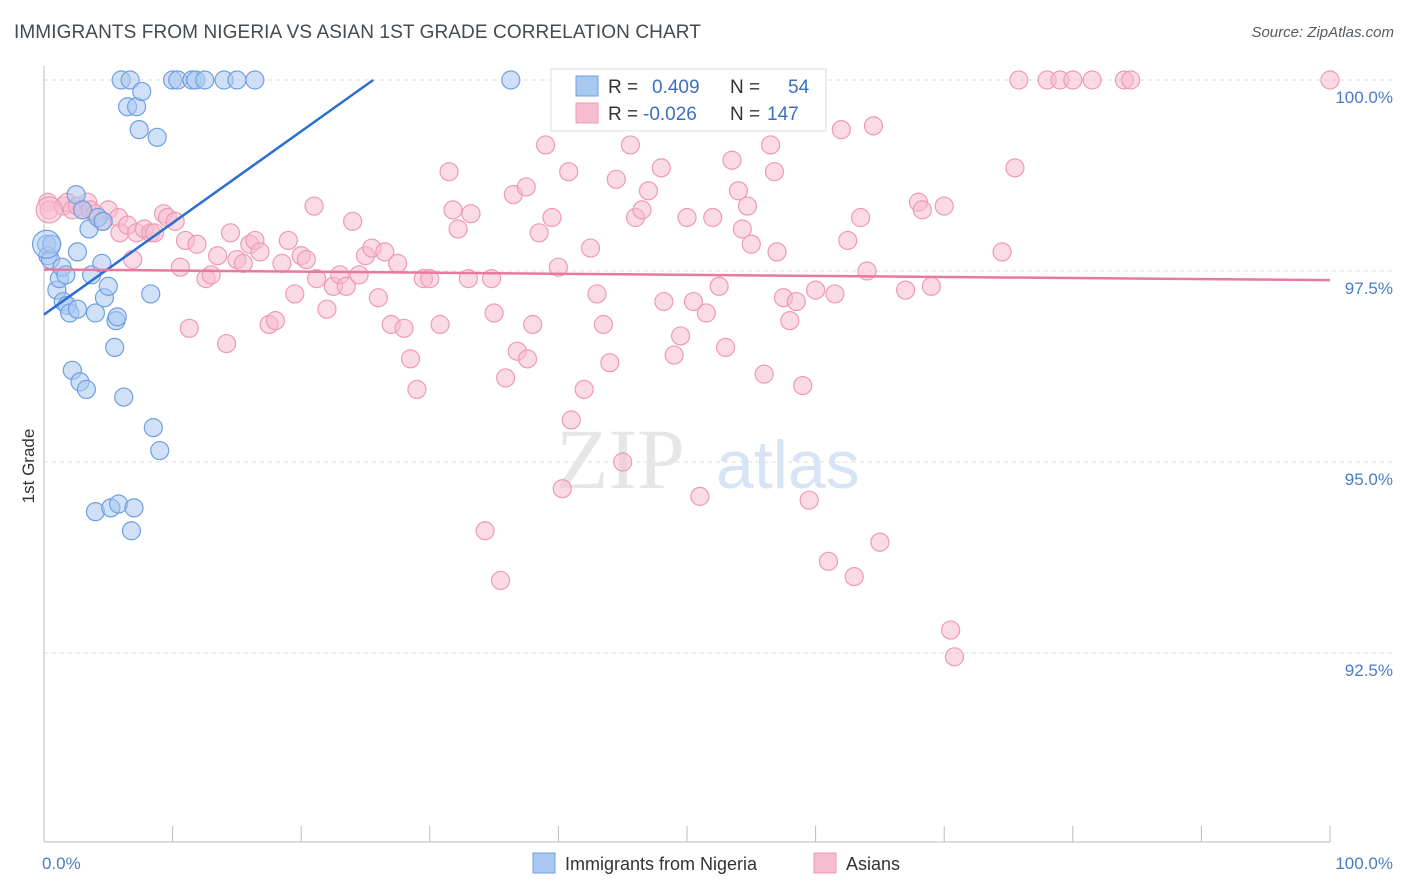 The height and width of the screenshot is (892, 1406). I want to click on bottom-legend-label-pink: Asians, so click(873, 864).